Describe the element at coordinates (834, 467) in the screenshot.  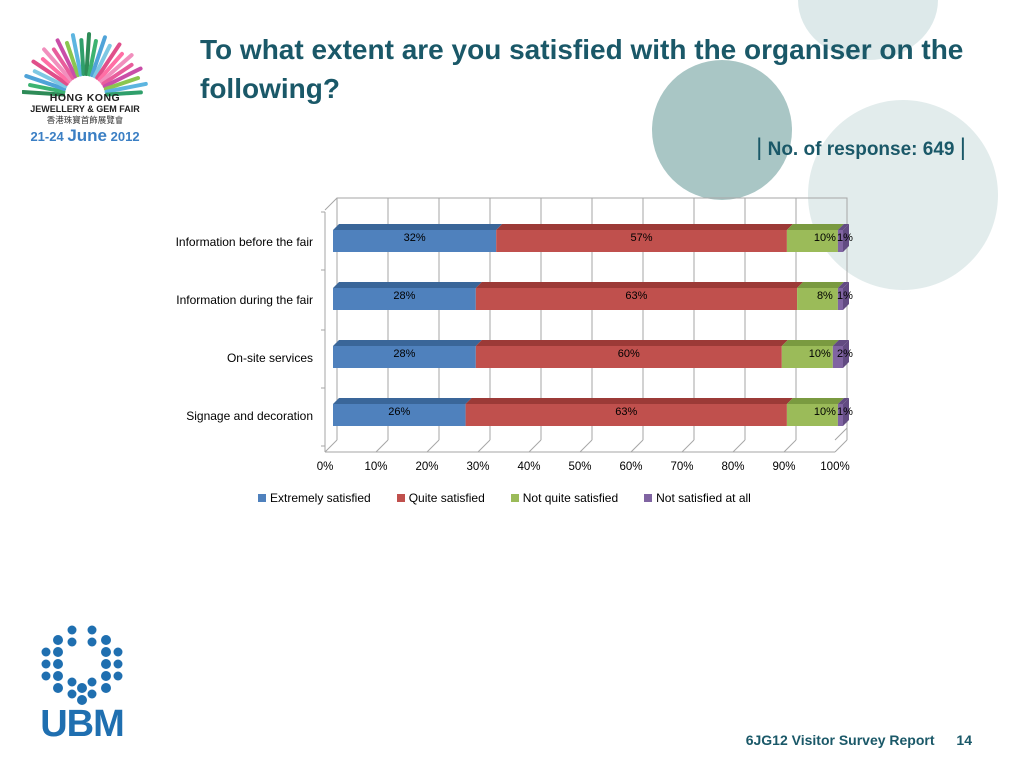
I see `x-tick-label: 100%` at that location.